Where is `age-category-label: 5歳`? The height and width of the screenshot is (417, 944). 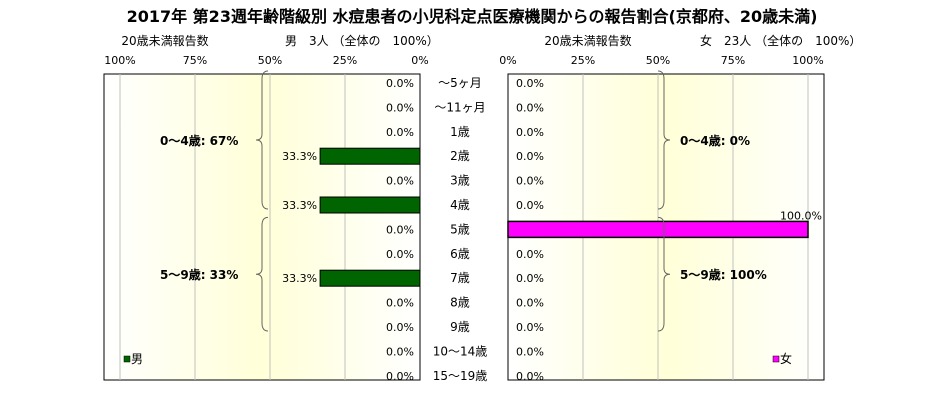
age-category-label: 5歳 is located at coordinates (460, 229).